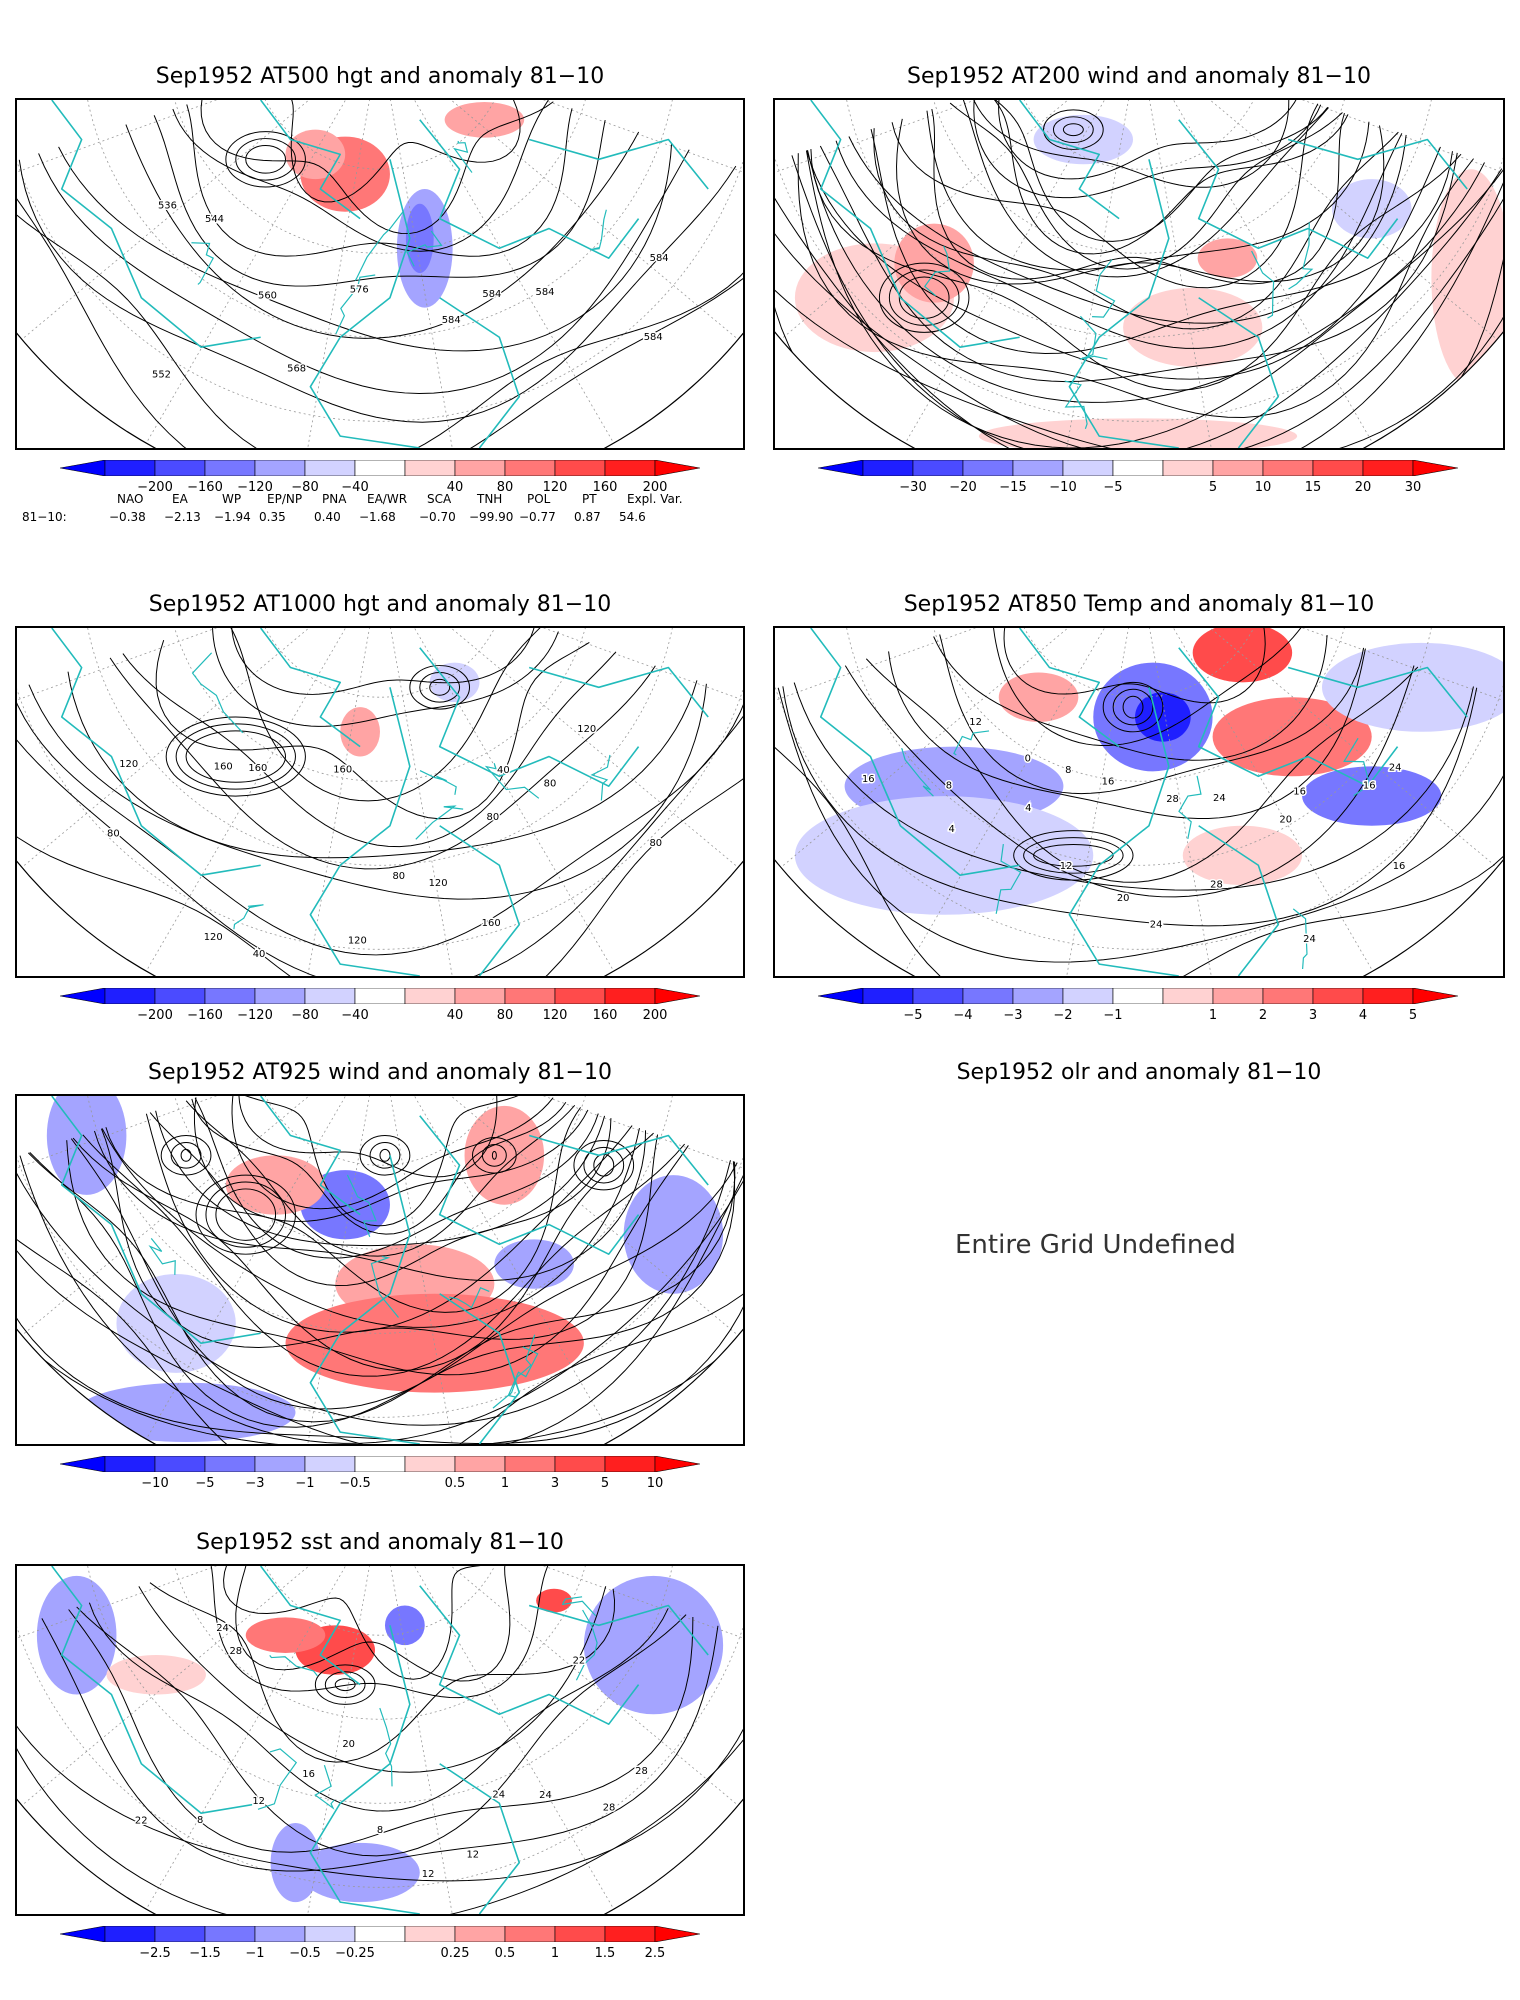 The width and height of the screenshot is (1520, 2000). I want to click on colorbar-tick-label: 15, so click(1313, 487).